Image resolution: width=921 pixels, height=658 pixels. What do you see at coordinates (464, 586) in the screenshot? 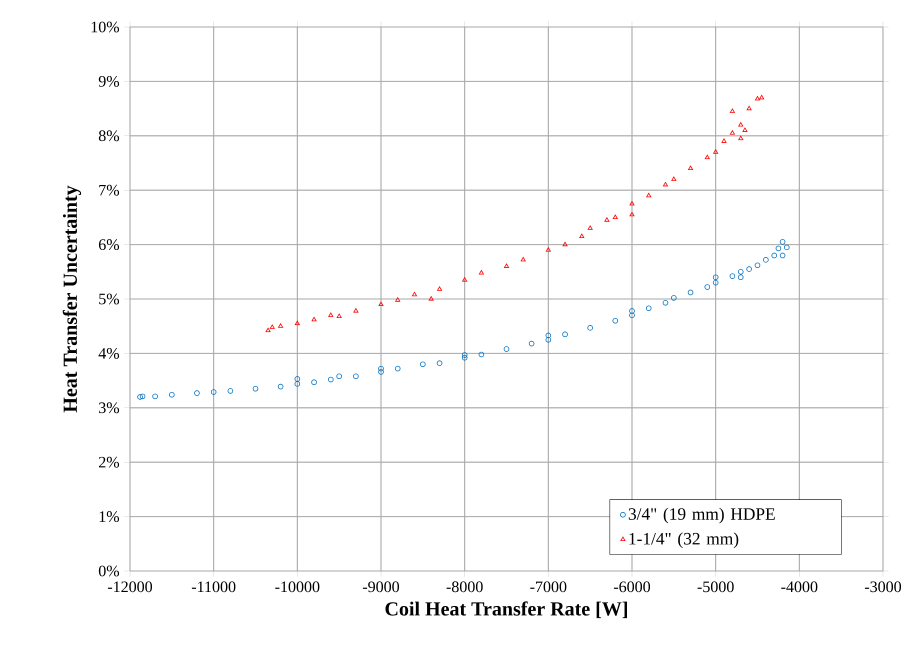
I see `x-tick-label: -8000` at bounding box center [464, 586].